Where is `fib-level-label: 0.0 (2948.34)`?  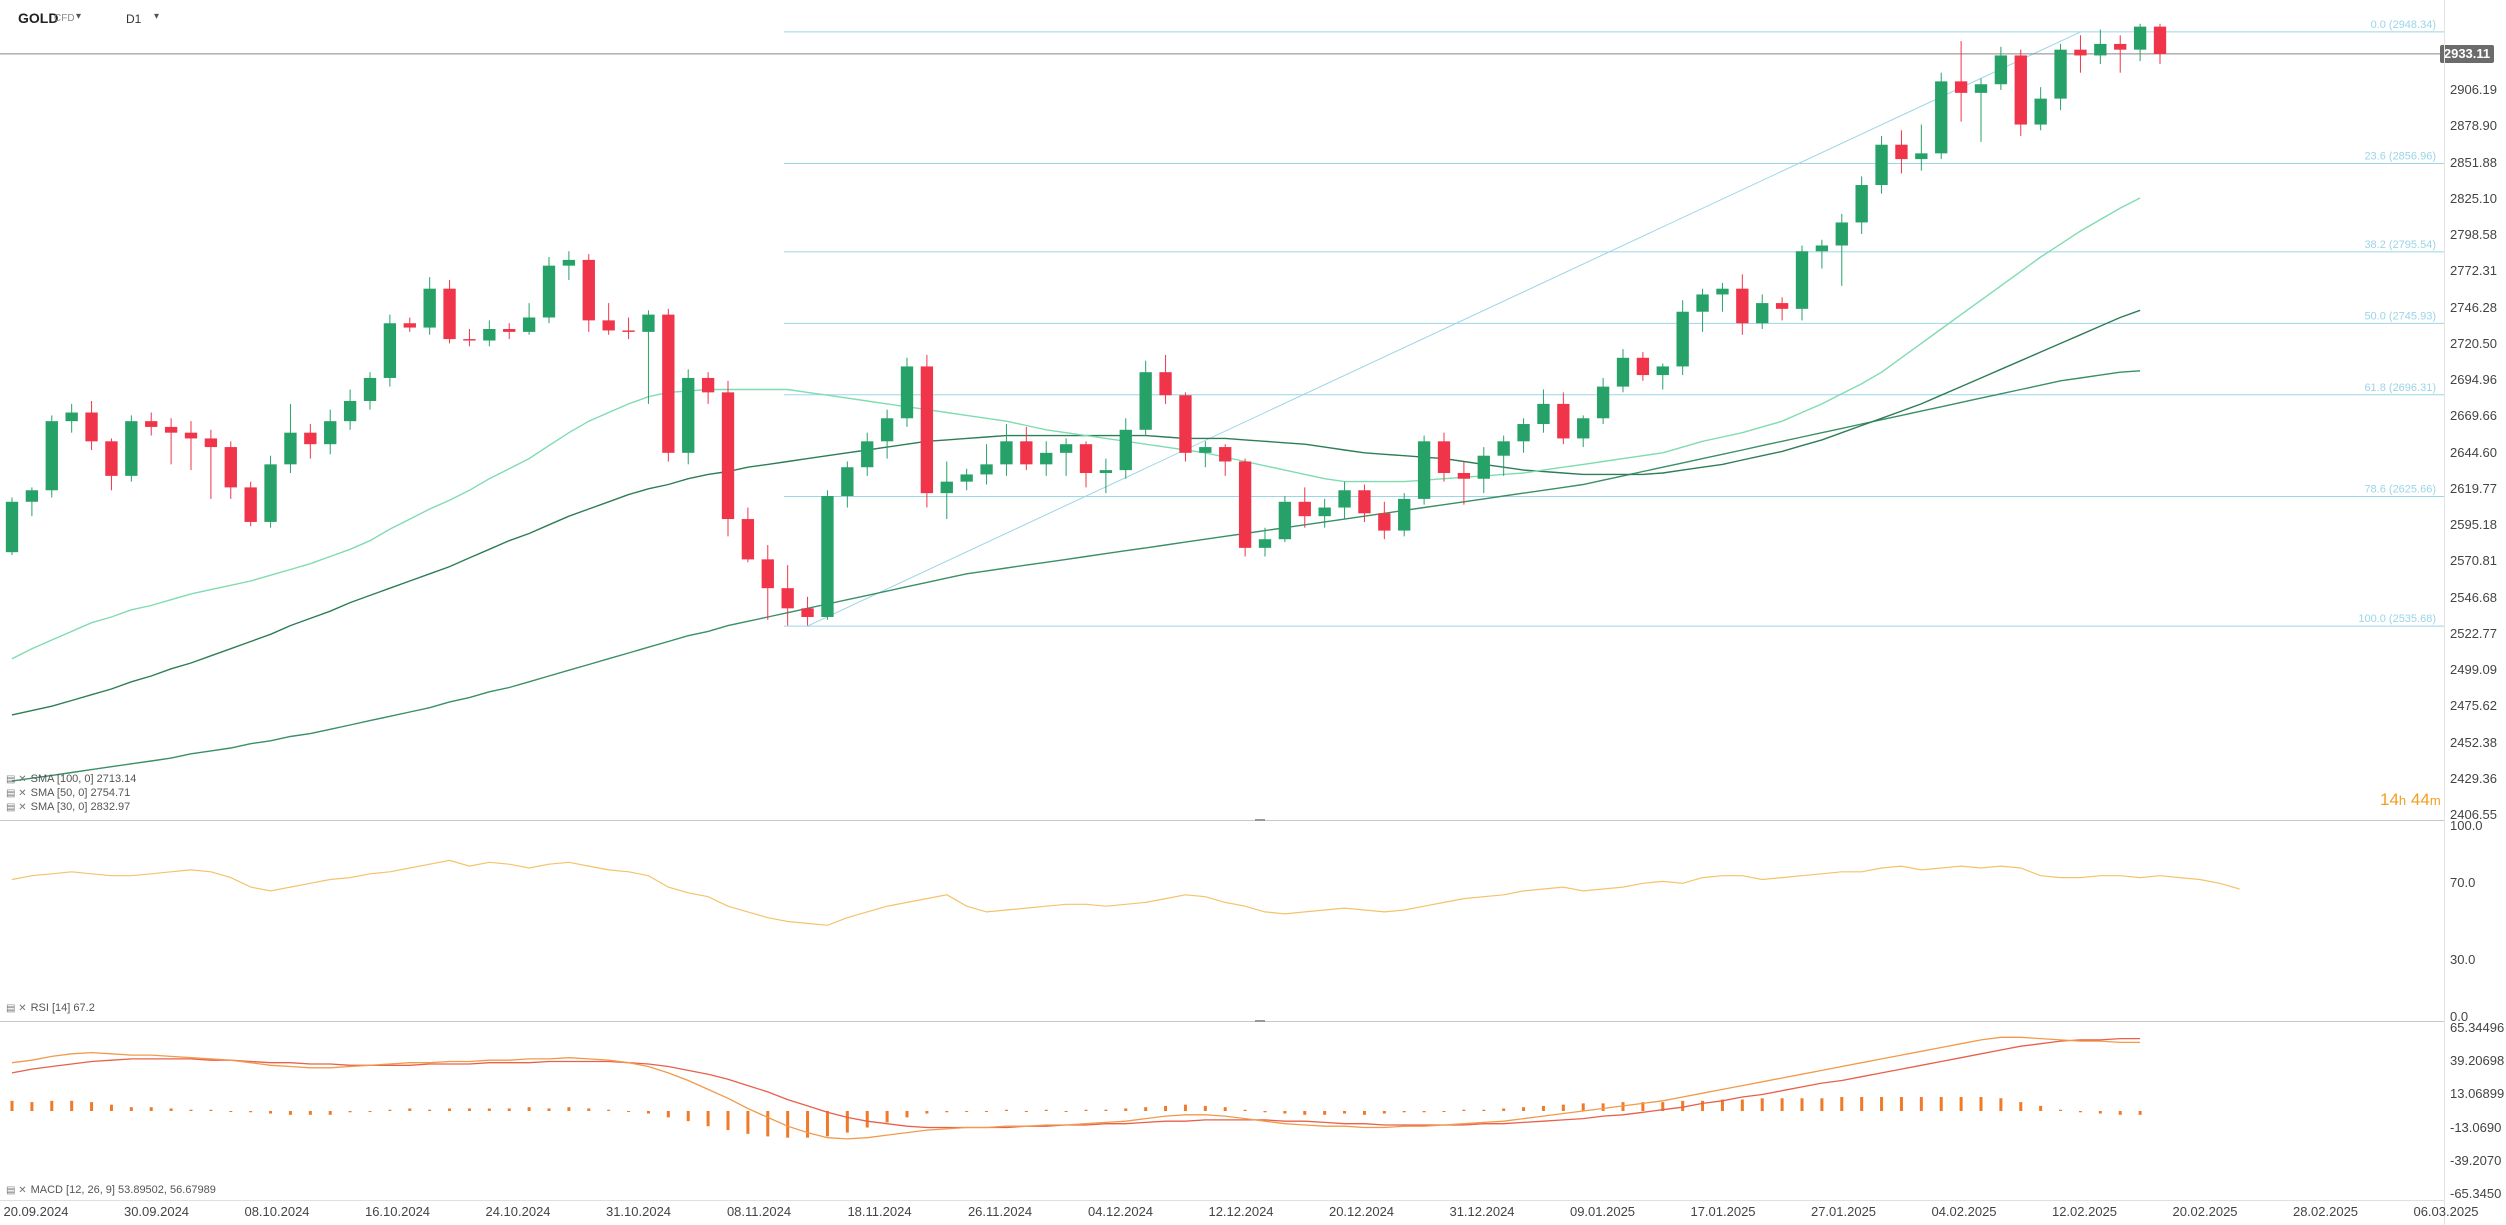
fib-level-label: 0.0 (2948.34) is located at coordinates (2403, 25).